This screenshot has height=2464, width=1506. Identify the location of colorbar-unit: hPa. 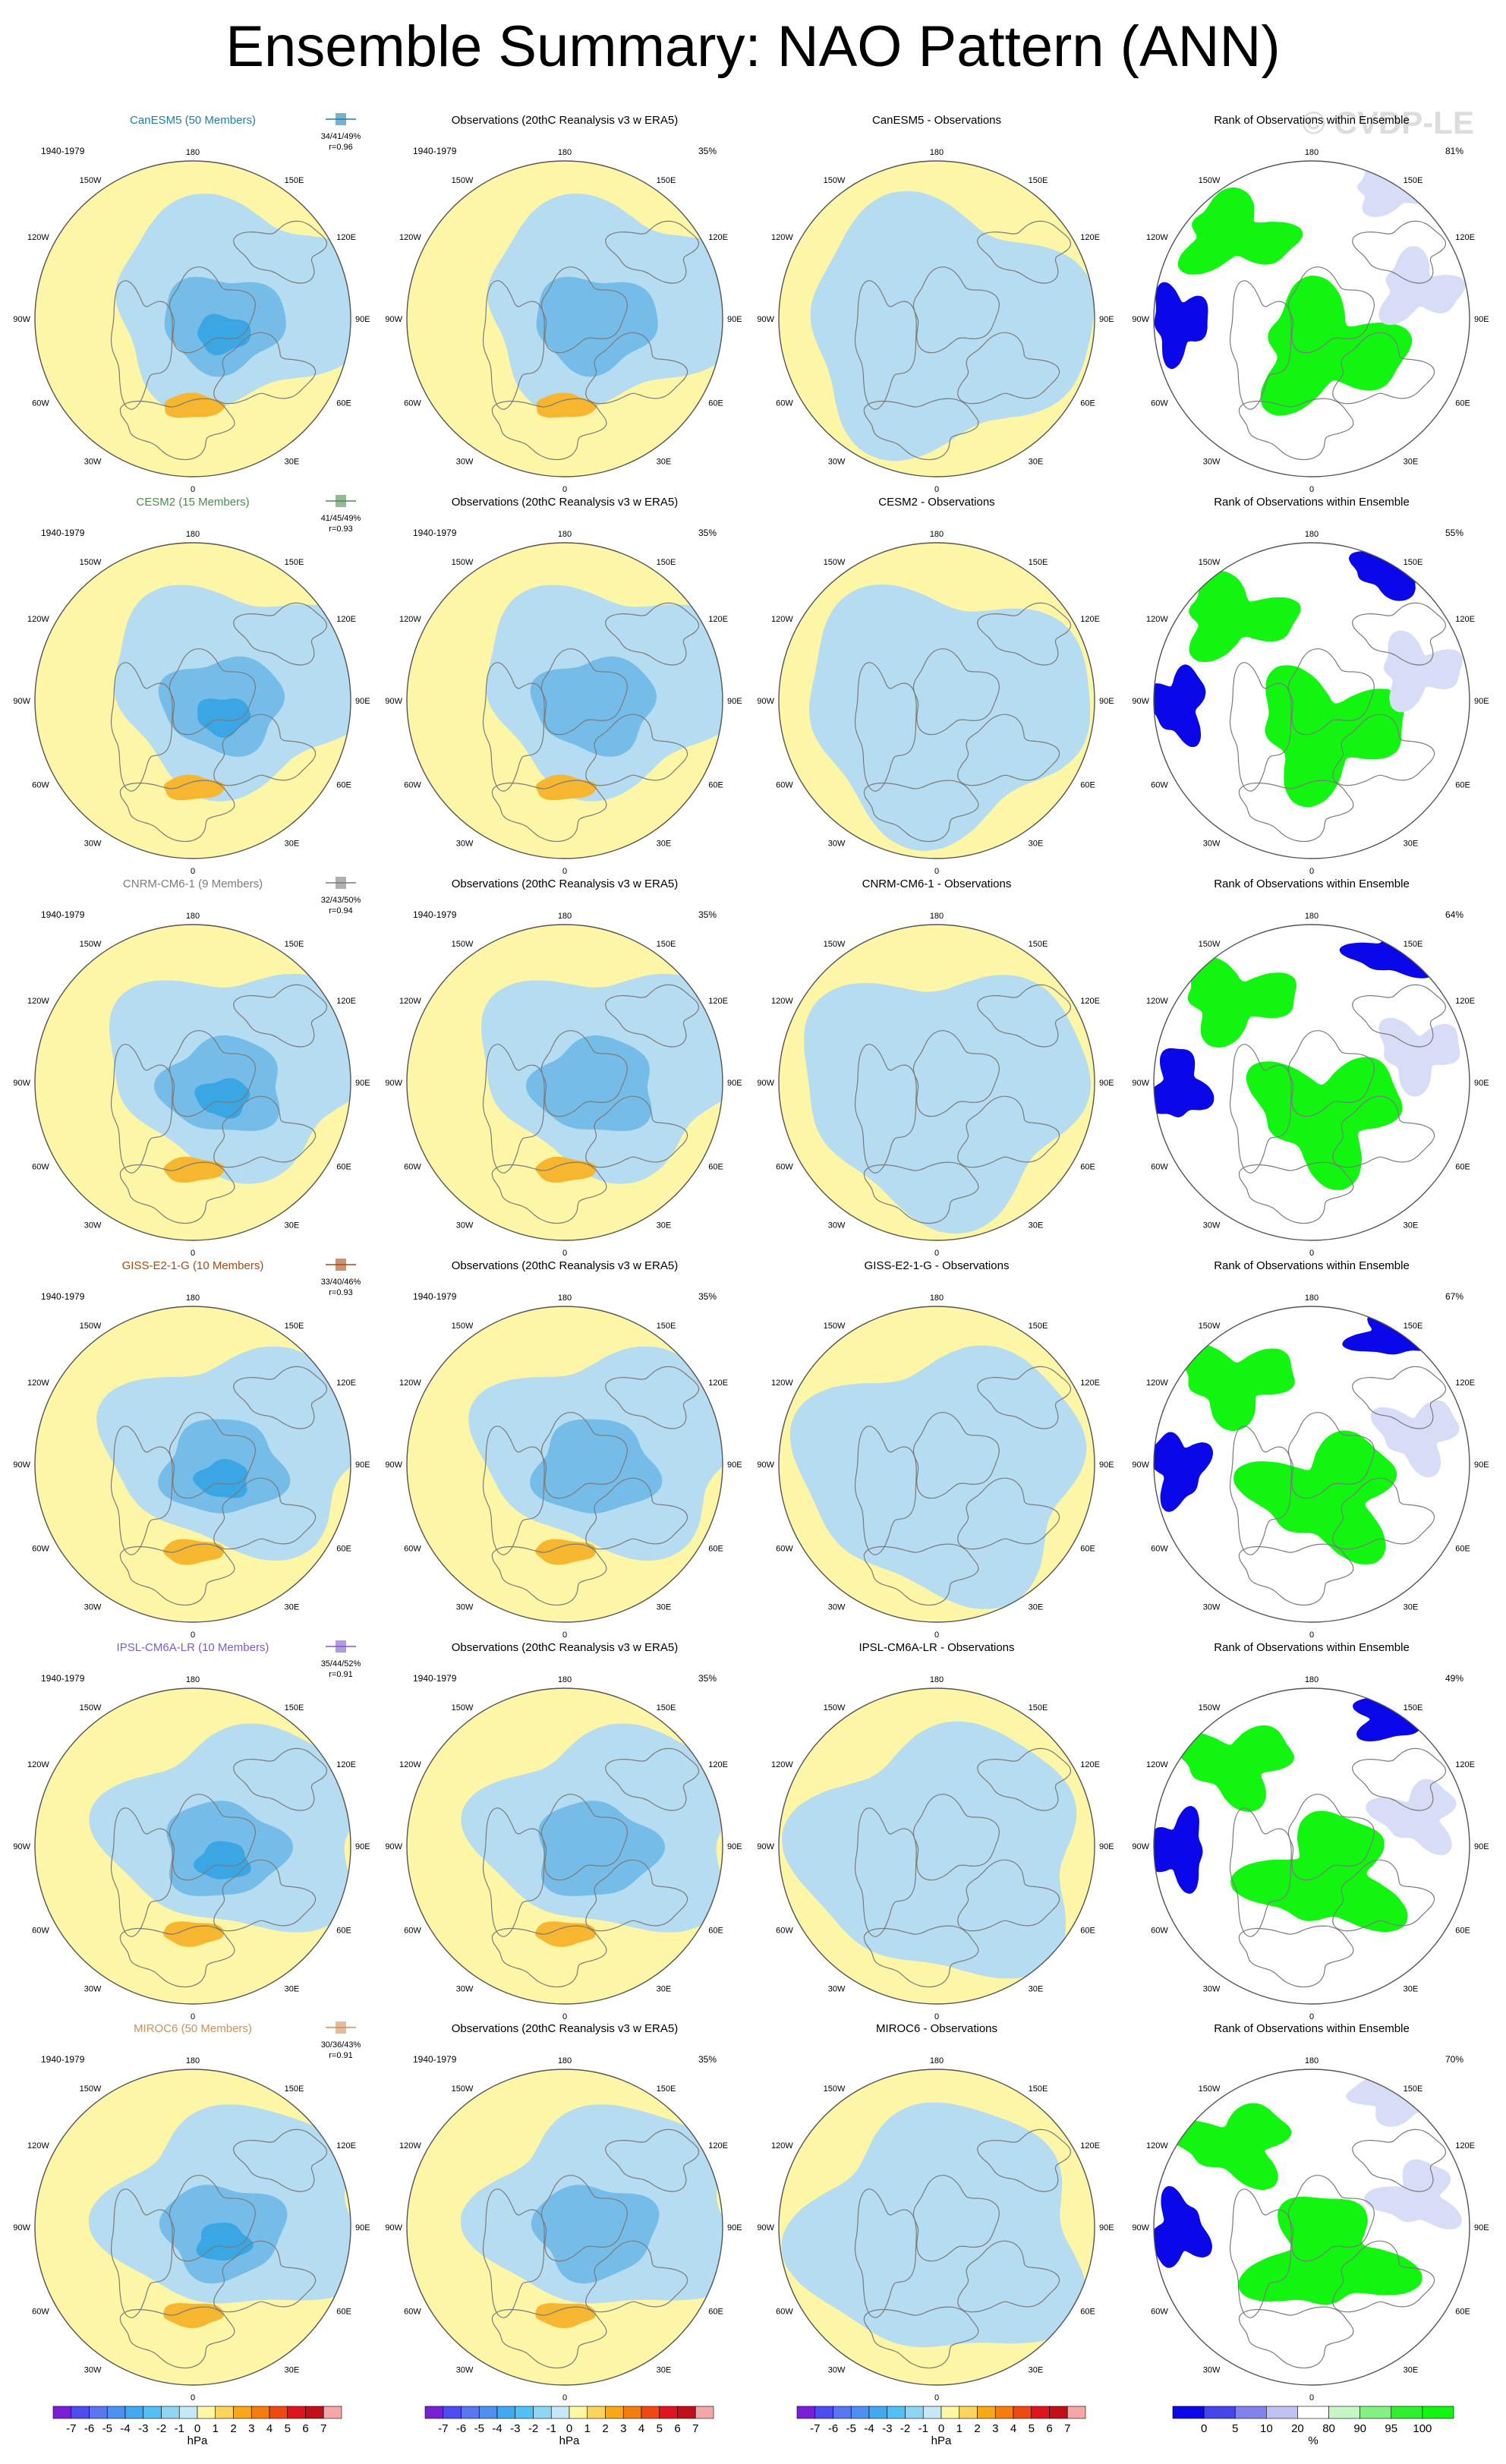
(569, 2440).